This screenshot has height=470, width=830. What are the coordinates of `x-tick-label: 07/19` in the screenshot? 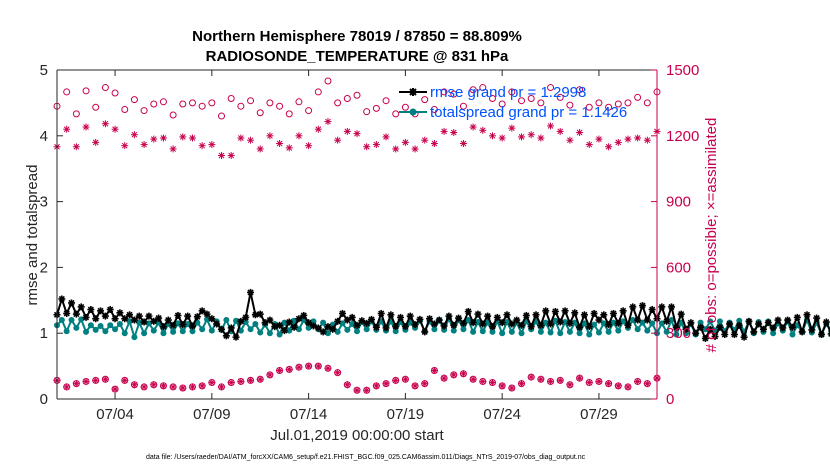 It's located at (406, 414).